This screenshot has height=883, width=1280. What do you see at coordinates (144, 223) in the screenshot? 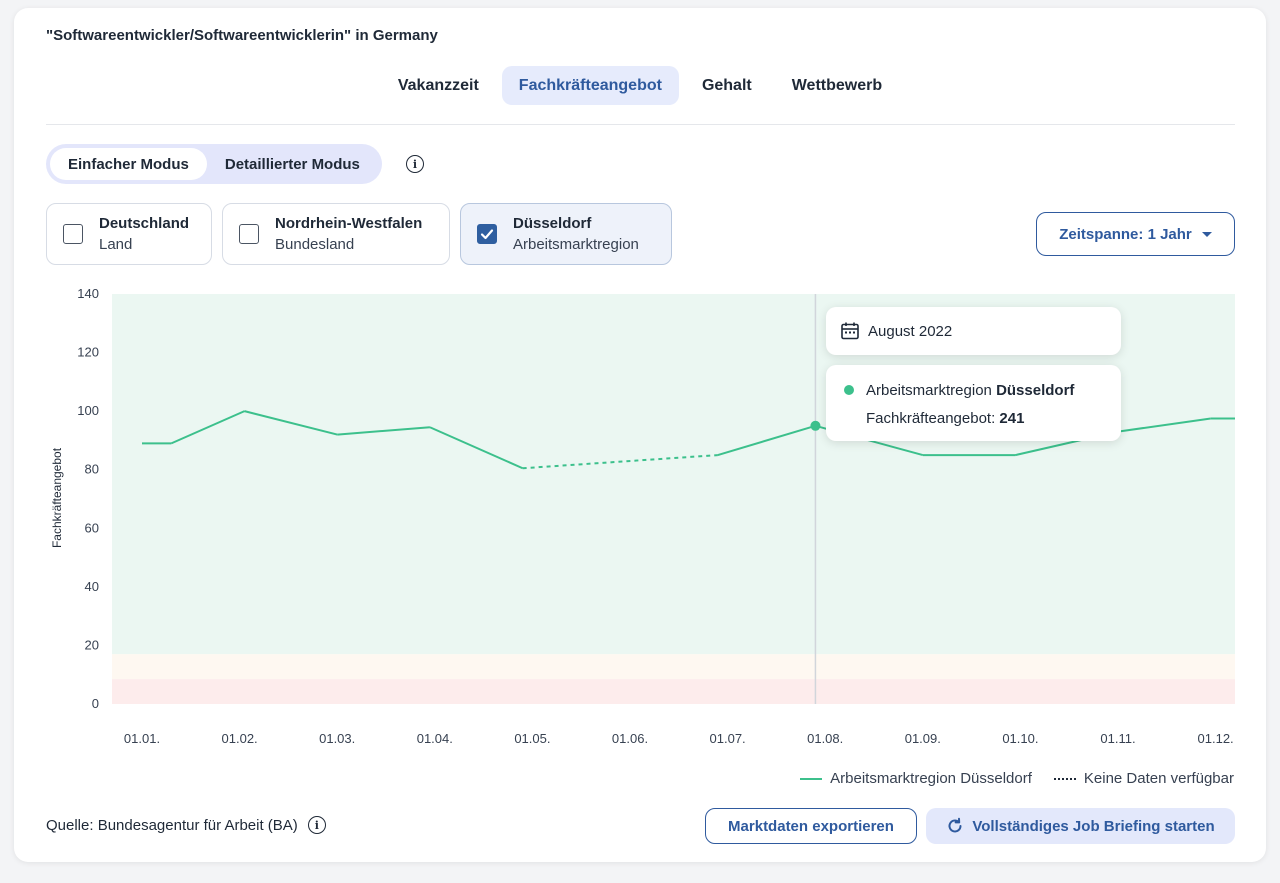
I see `region-name: Deutschland` at bounding box center [144, 223].